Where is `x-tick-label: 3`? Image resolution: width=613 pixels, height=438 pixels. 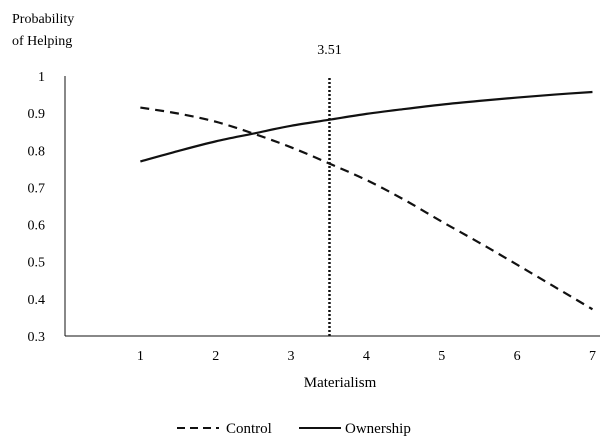 x-tick-label: 3 is located at coordinates (291, 356).